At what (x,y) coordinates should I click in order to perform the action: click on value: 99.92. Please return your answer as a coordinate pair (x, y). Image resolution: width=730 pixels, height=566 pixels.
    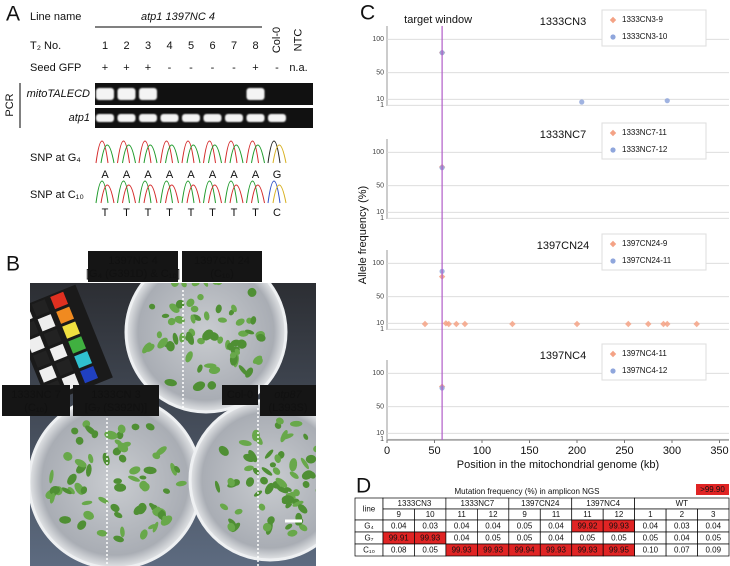
    Looking at the image, I should click on (587, 526).